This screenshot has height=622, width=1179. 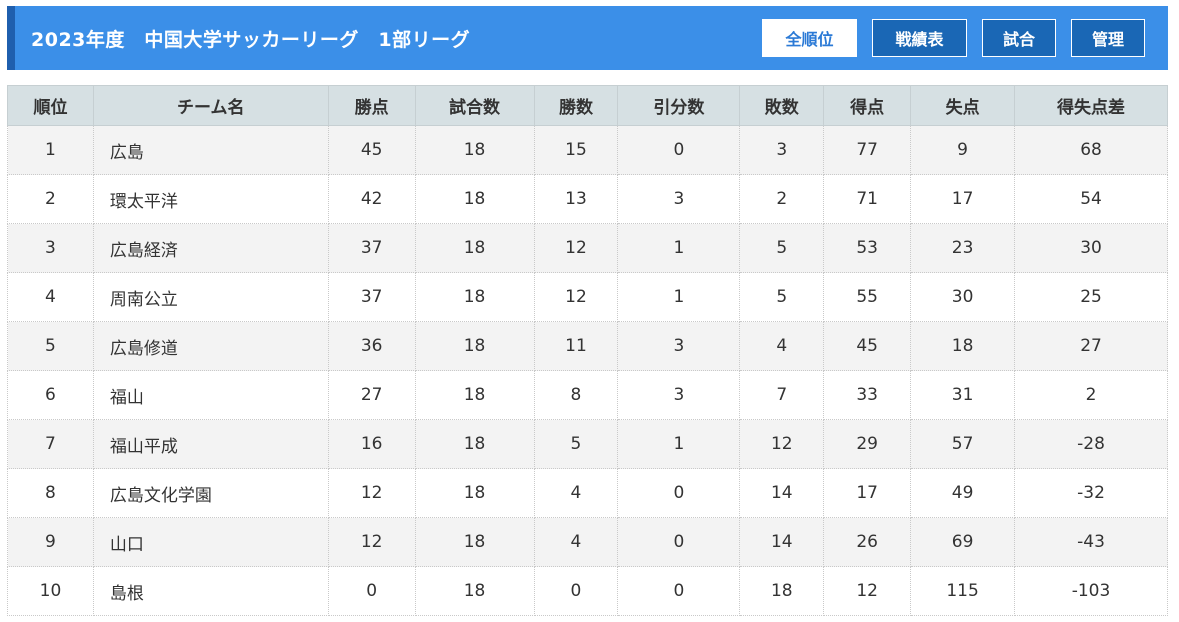 I want to click on col-header-rank: 順位, so click(x=50, y=105).